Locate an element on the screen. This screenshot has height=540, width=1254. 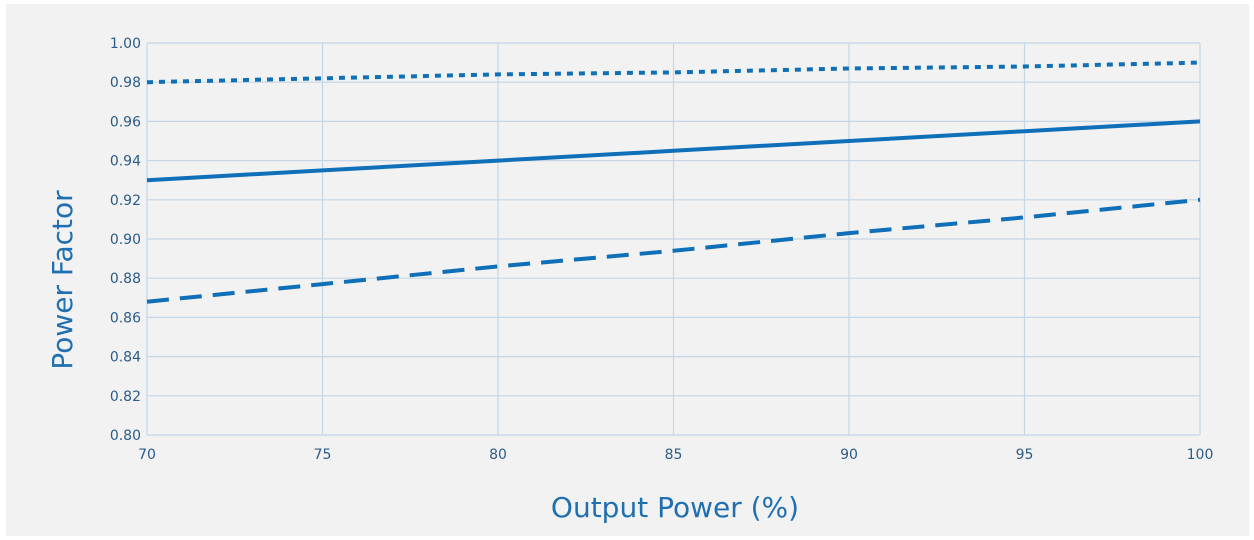
y-tick-label: 0.82 is located at coordinates (125, 397).